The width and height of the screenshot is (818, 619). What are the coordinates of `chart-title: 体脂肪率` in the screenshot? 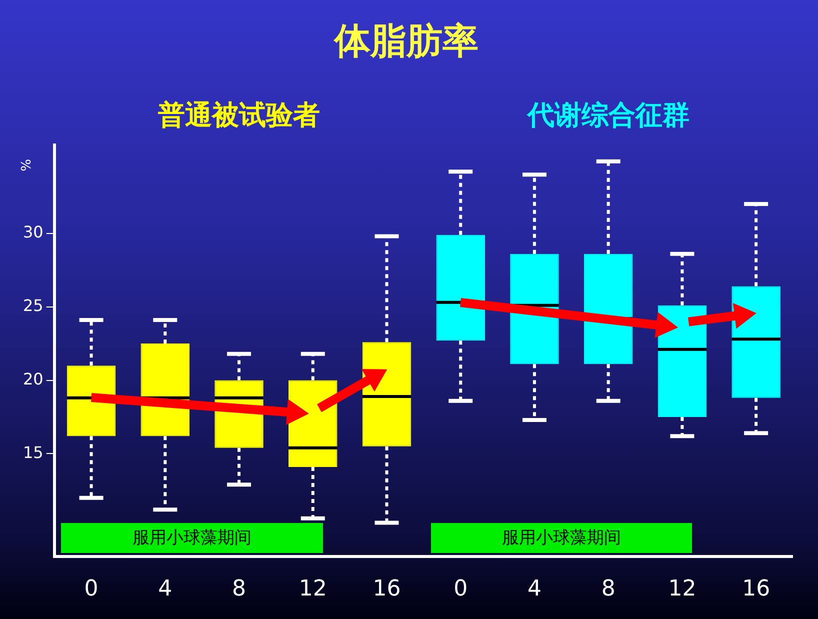 It's located at (406, 41).